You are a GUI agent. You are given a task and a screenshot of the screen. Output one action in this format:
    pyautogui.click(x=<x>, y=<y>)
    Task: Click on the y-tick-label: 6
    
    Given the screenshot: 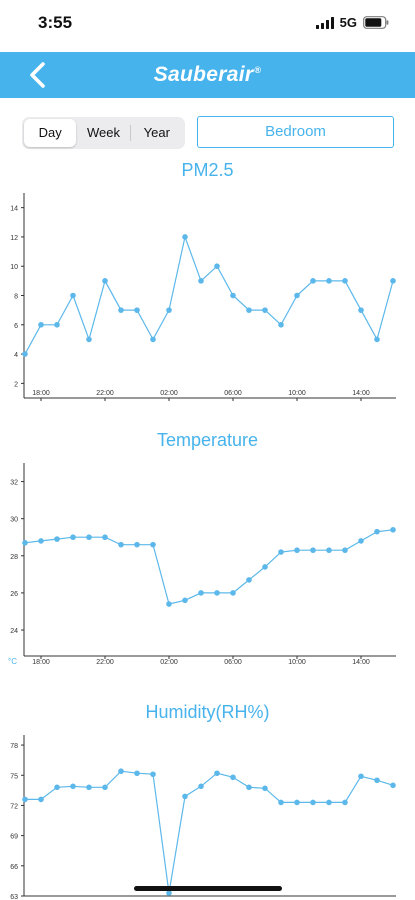 What is the action you would take?
    pyautogui.click(x=16, y=326)
    